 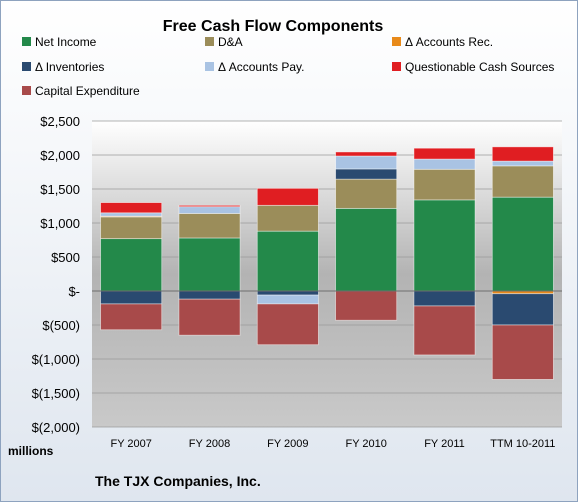 I want to click on legend-label: Δ Accounts Rec., so click(x=449, y=42).